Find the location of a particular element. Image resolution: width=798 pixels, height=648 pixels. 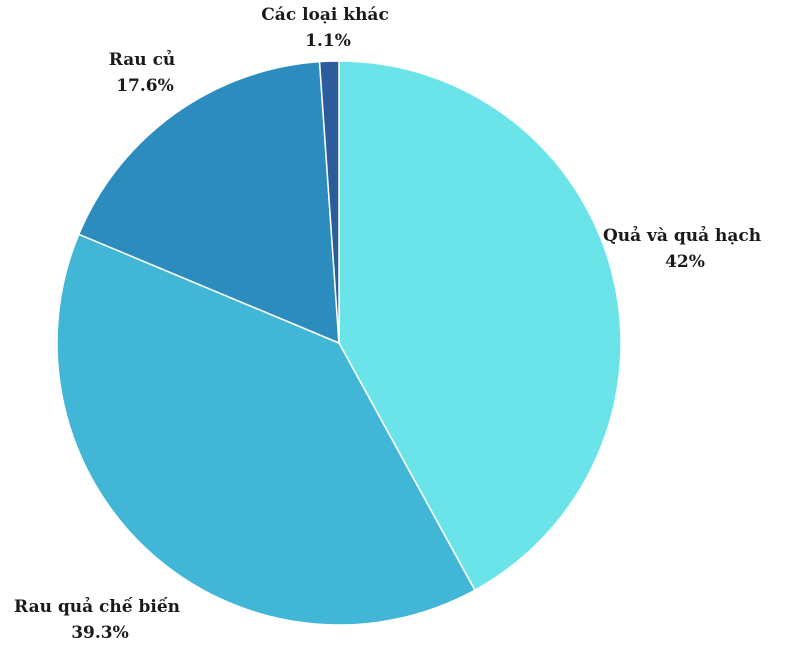

slice-label-cac-loai-khac: Các loại khác 1.1% is located at coordinates (327, 28).